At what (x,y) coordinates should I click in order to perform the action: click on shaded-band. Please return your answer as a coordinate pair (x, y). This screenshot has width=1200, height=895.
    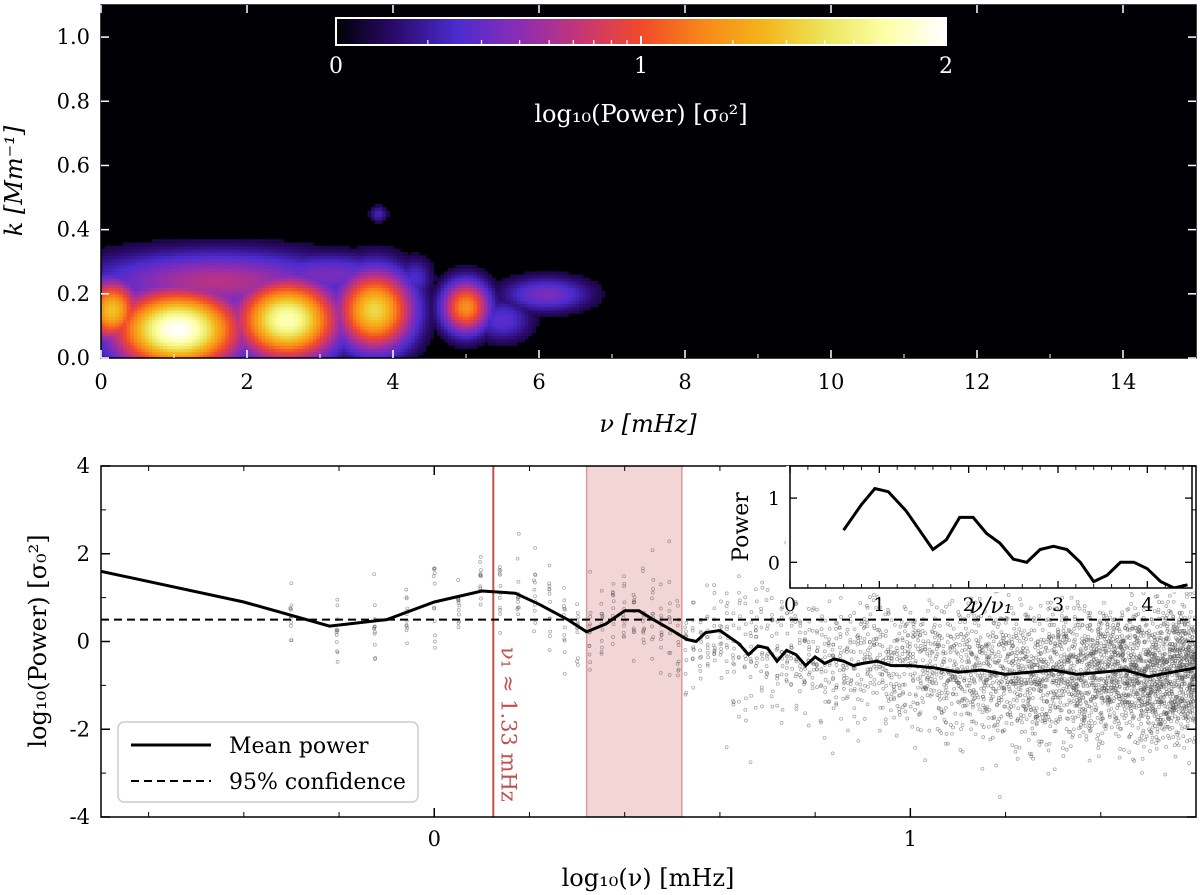
    Looking at the image, I should click on (634, 641).